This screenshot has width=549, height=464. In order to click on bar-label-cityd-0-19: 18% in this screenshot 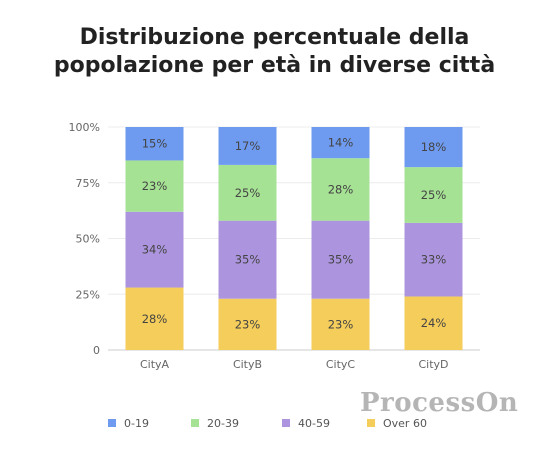, I will do `click(434, 147)`.